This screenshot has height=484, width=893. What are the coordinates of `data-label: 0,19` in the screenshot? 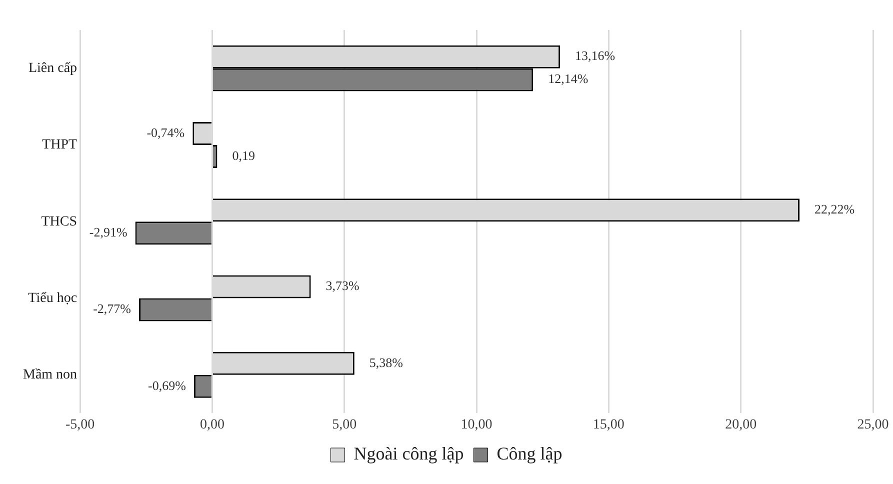 It's located at (243, 155).